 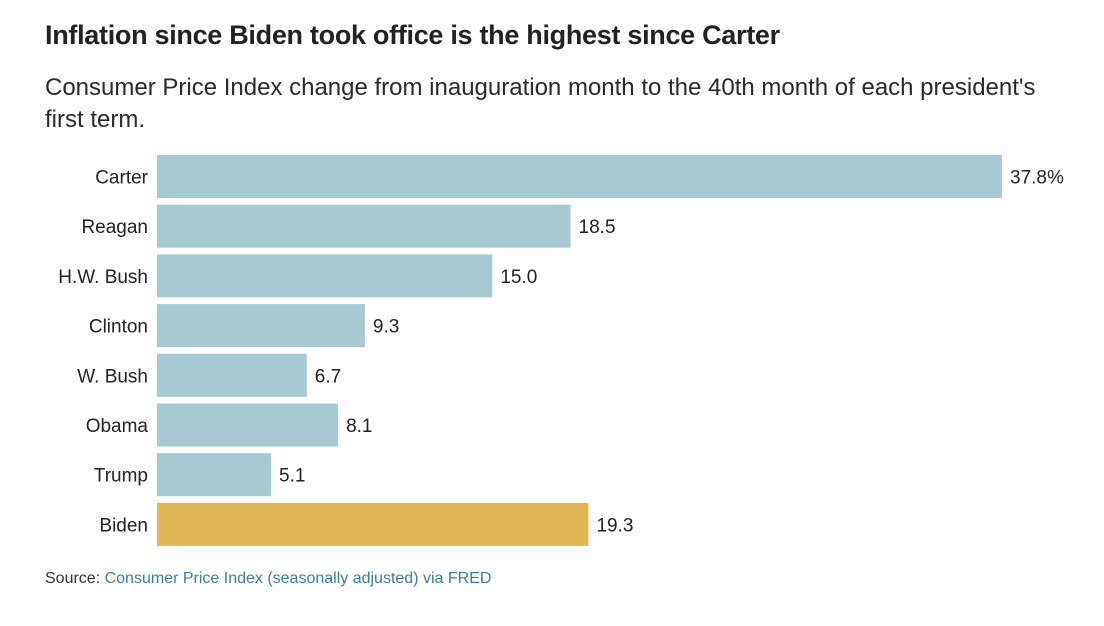 What do you see at coordinates (579, 176) in the screenshot?
I see `bar-carter` at bounding box center [579, 176].